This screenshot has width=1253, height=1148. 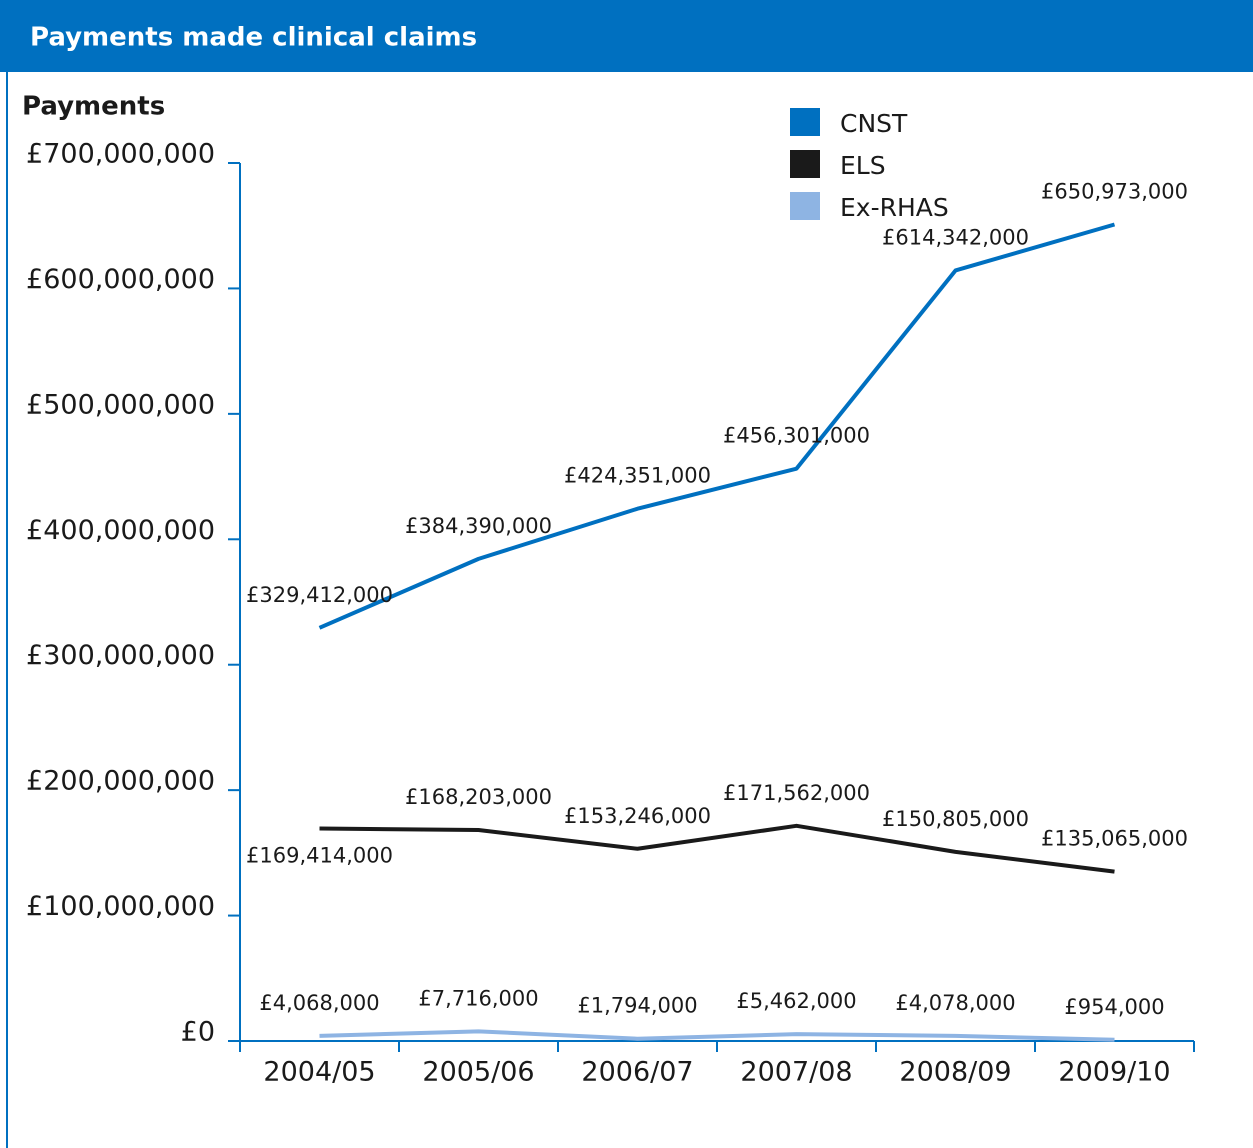 What do you see at coordinates (1114, 1007) in the screenshot?
I see `data-label: £954,000` at bounding box center [1114, 1007].